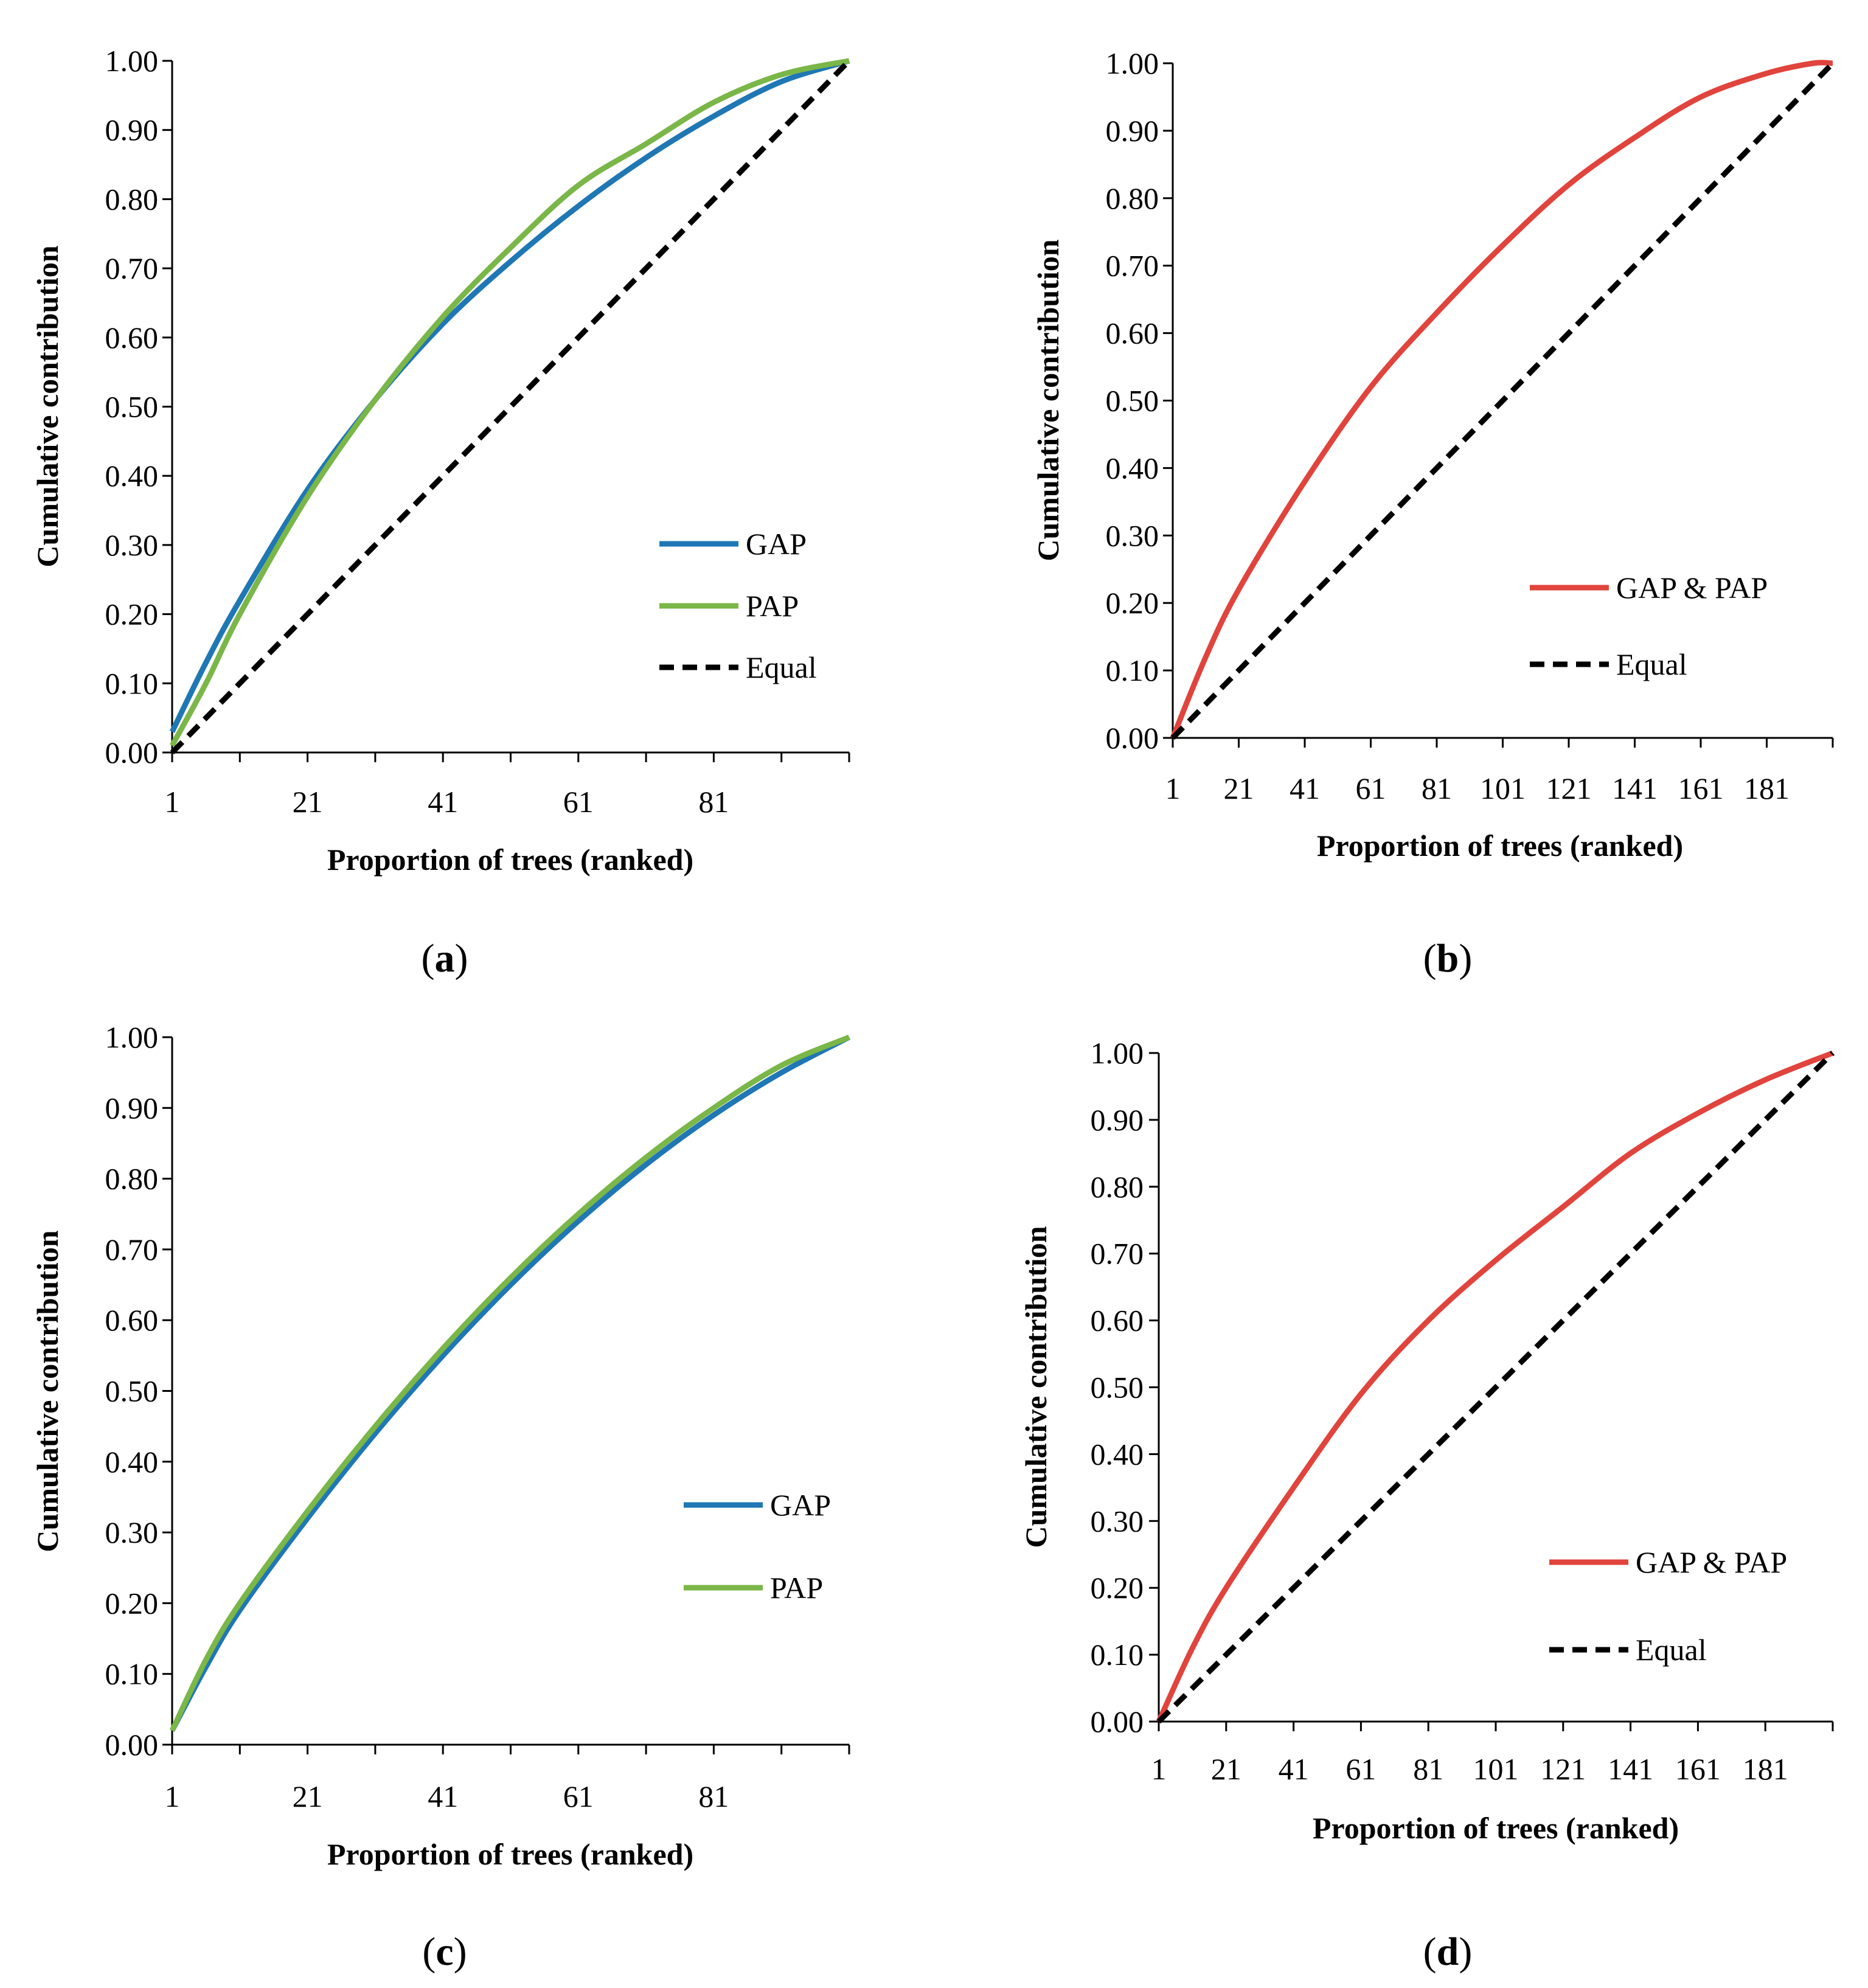  I want to click on caption-letter: d, so click(1448, 1952).